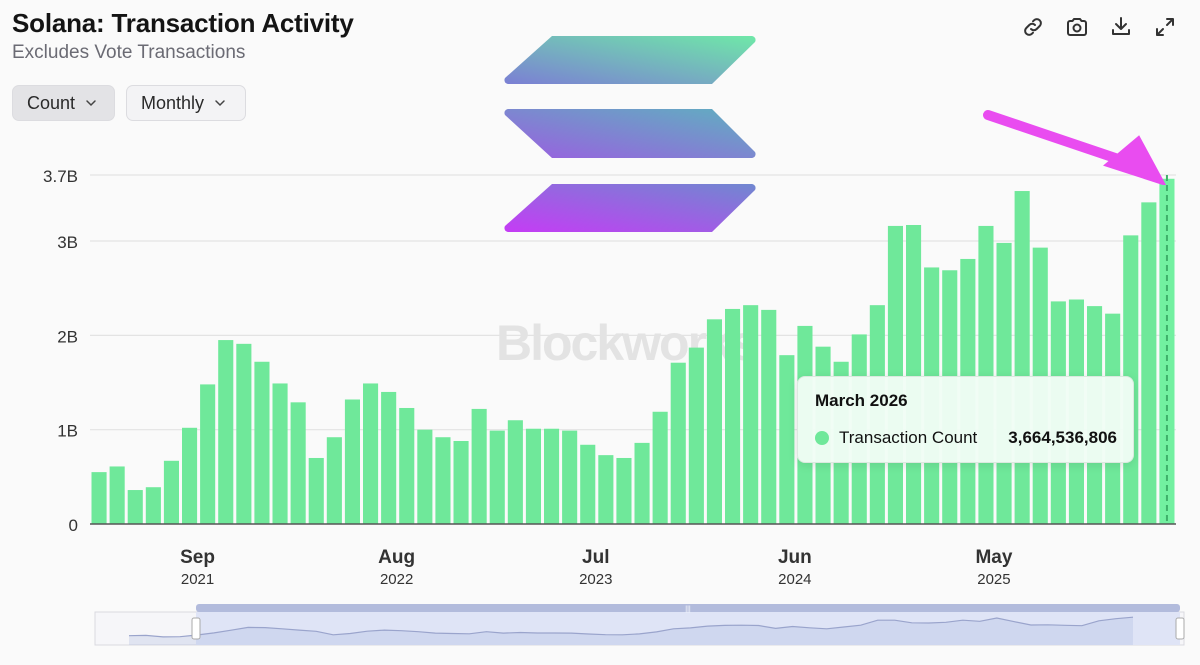  I want to click on grip-icon: |||, so click(688, 609).